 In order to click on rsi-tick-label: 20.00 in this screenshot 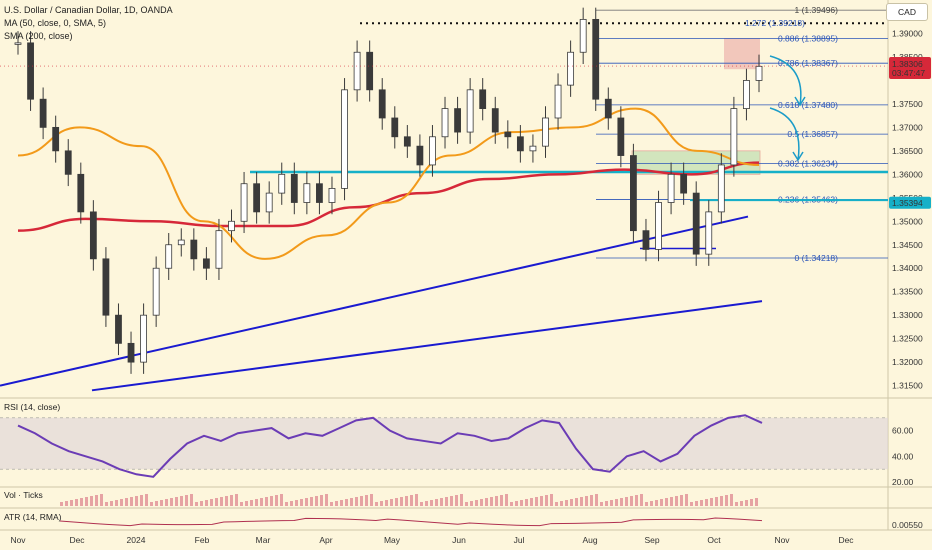, I will do `click(903, 482)`.